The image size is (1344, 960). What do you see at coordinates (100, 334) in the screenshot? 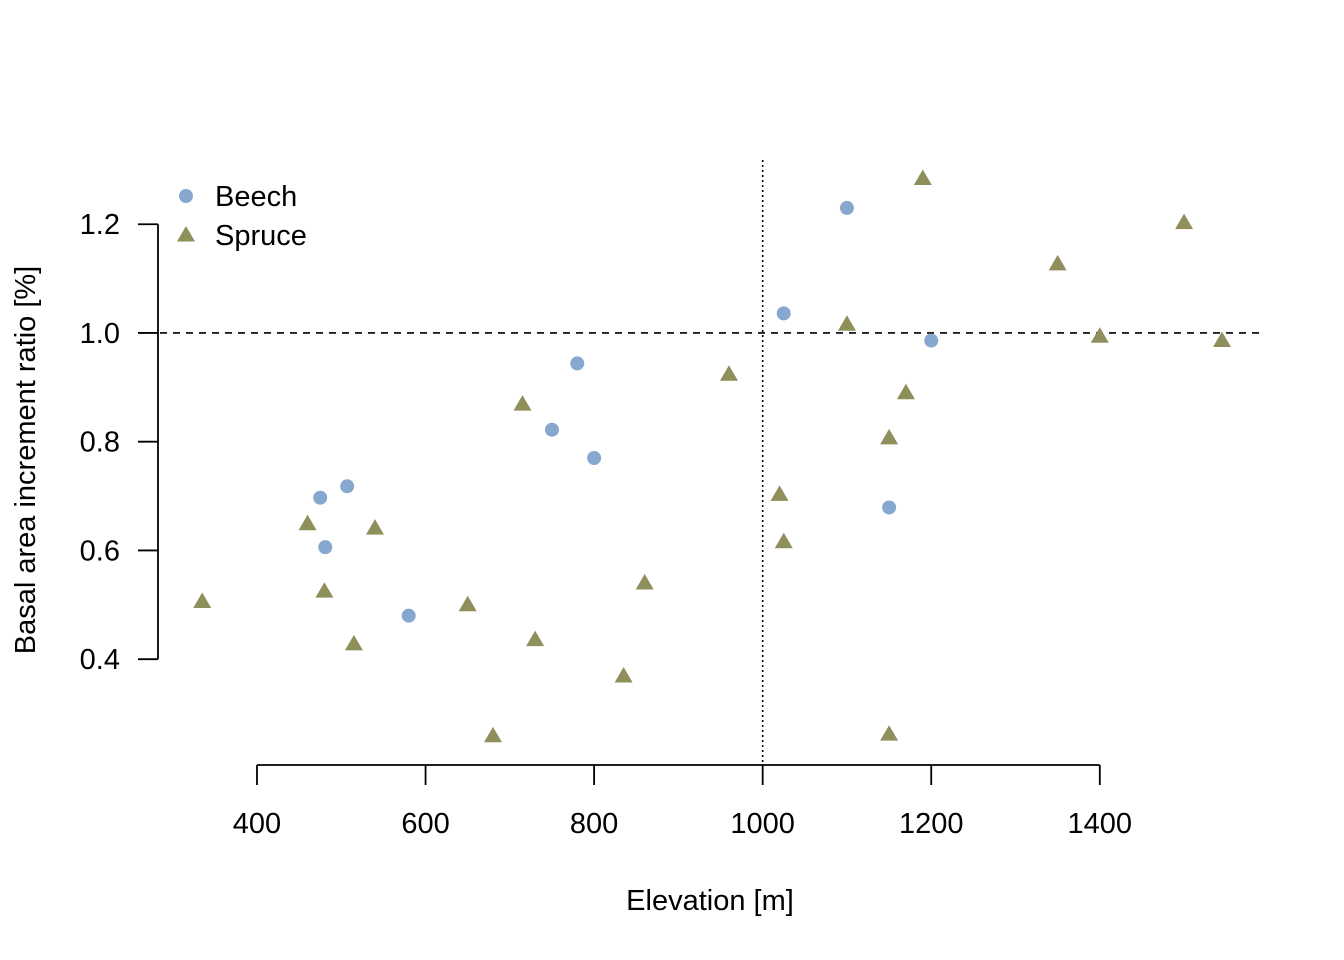
I see `y-tick-label: 1.0` at bounding box center [100, 334].